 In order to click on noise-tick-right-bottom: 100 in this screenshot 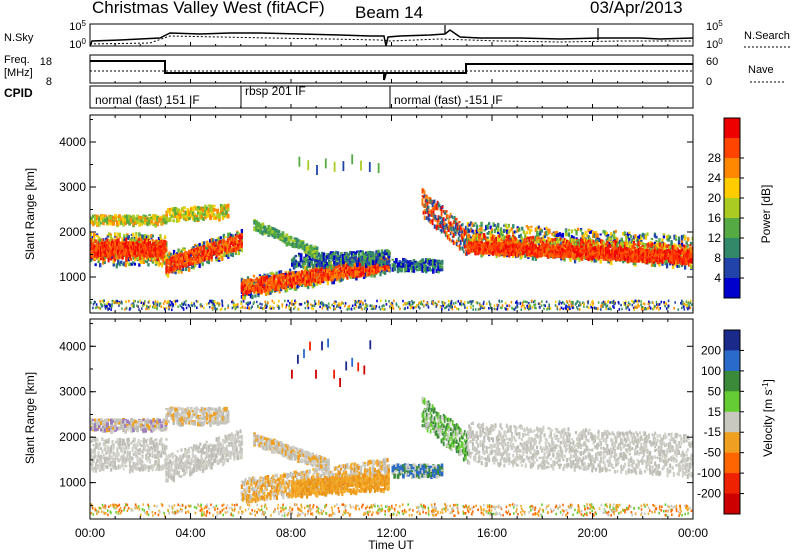, I will do `click(714, 44)`.